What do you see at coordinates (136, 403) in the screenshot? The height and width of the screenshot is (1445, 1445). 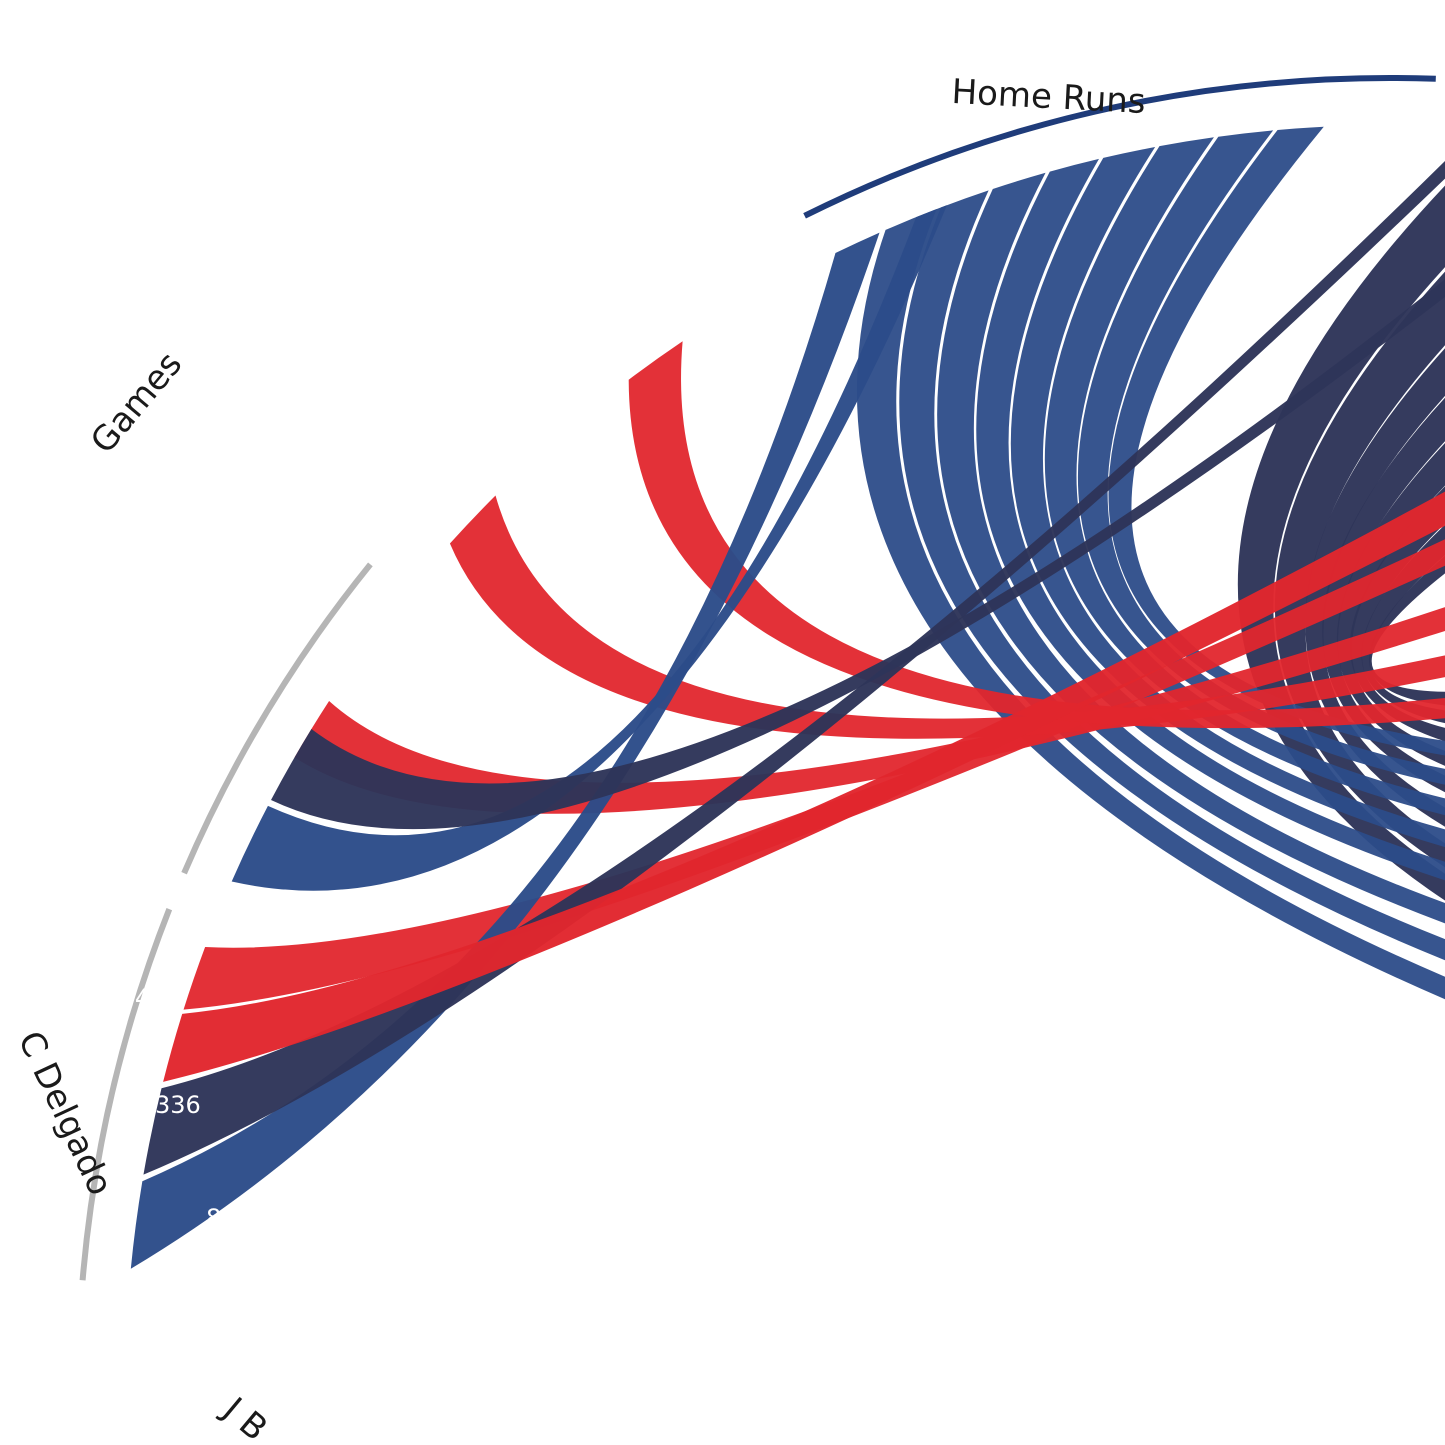 I see `category-label-games: Games` at bounding box center [136, 403].